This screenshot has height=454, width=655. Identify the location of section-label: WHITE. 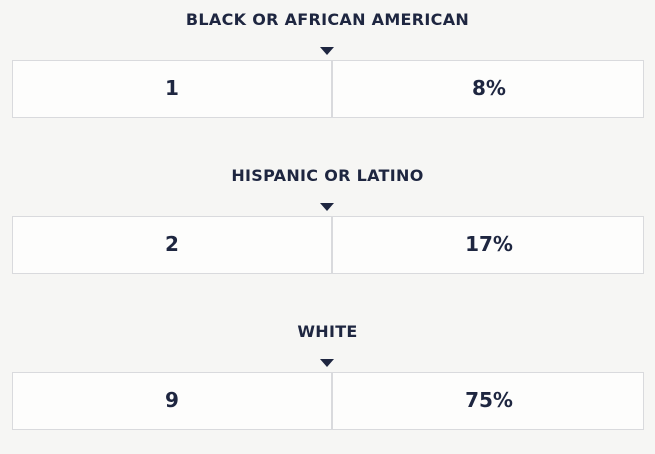
(327, 331).